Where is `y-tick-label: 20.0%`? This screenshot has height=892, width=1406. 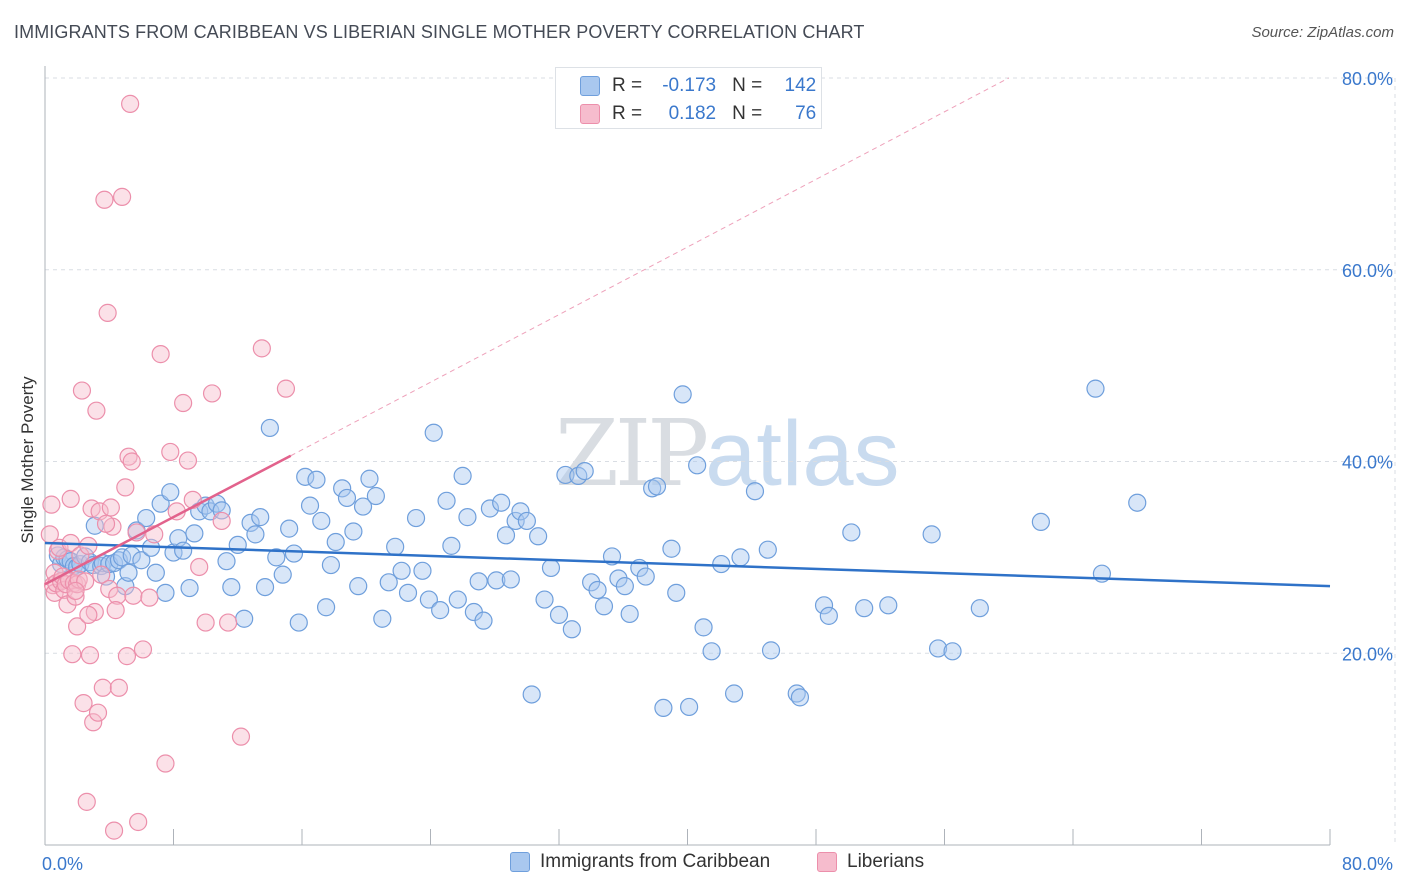
y-tick-label: 20.0% is located at coordinates (1367, 654).